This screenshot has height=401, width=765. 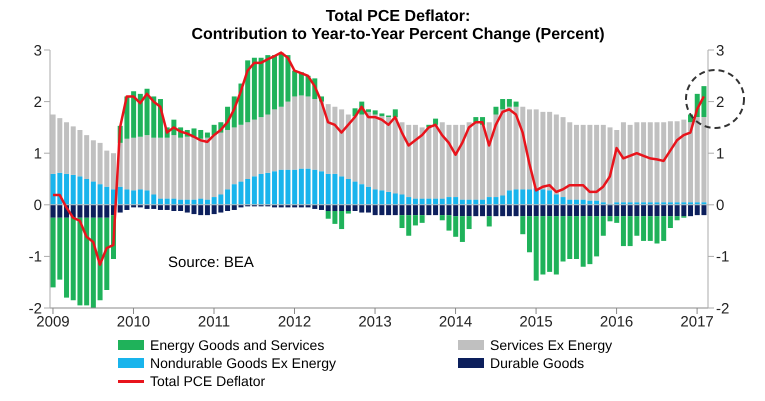 What do you see at coordinates (455, 322) in the screenshot?
I see `x-tick-label: 2014` at bounding box center [455, 322].